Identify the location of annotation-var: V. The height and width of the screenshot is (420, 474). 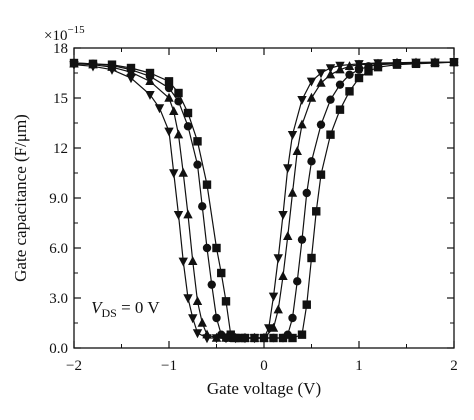
(97, 307).